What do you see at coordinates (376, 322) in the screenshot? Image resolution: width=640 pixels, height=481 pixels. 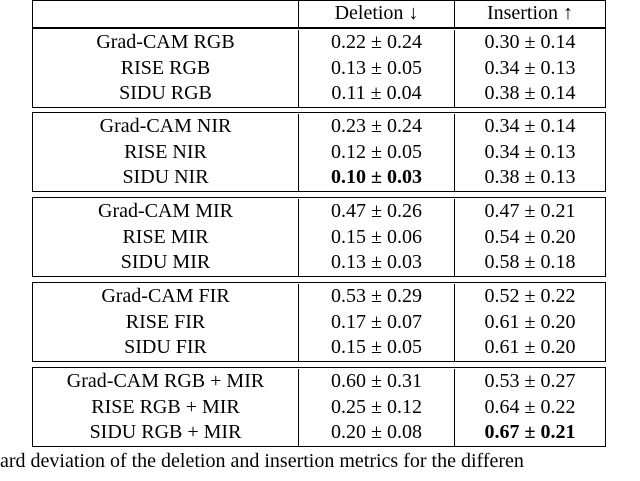 I see `deletion-cell: 0.17 ± 0.07` at bounding box center [376, 322].